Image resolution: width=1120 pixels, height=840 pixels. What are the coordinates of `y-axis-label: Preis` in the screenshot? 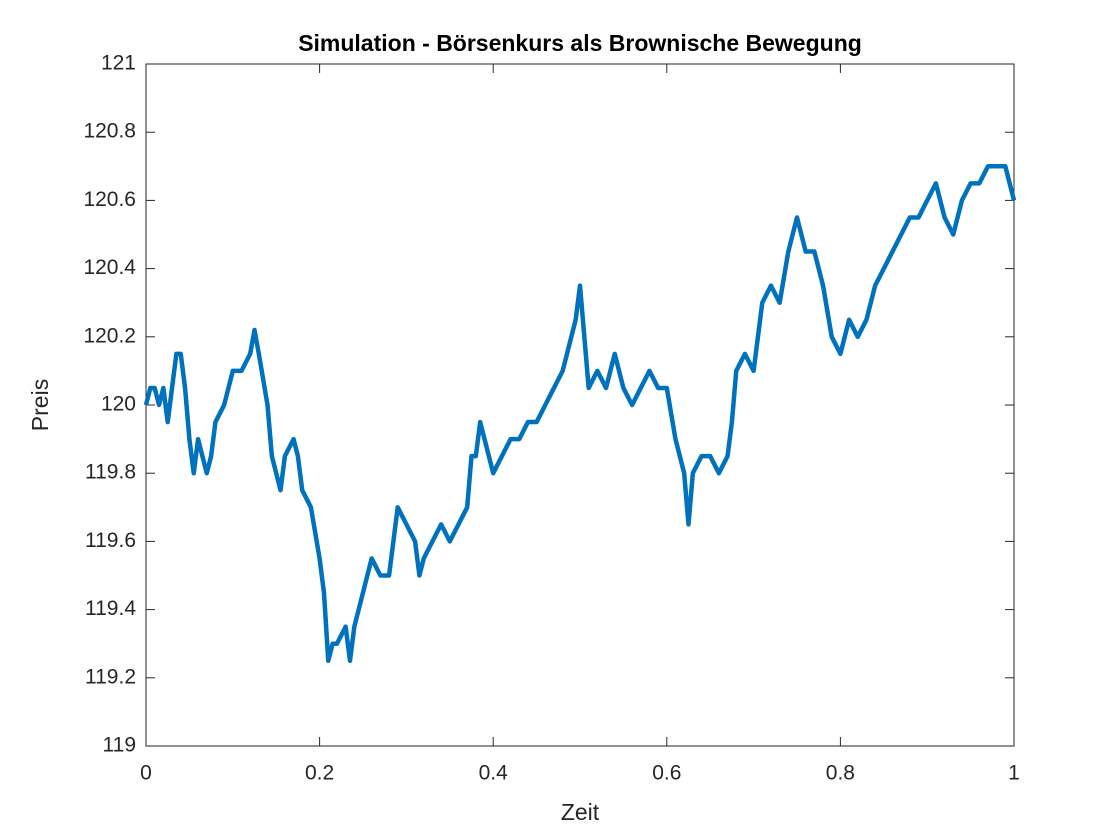 It's located at (40, 405).